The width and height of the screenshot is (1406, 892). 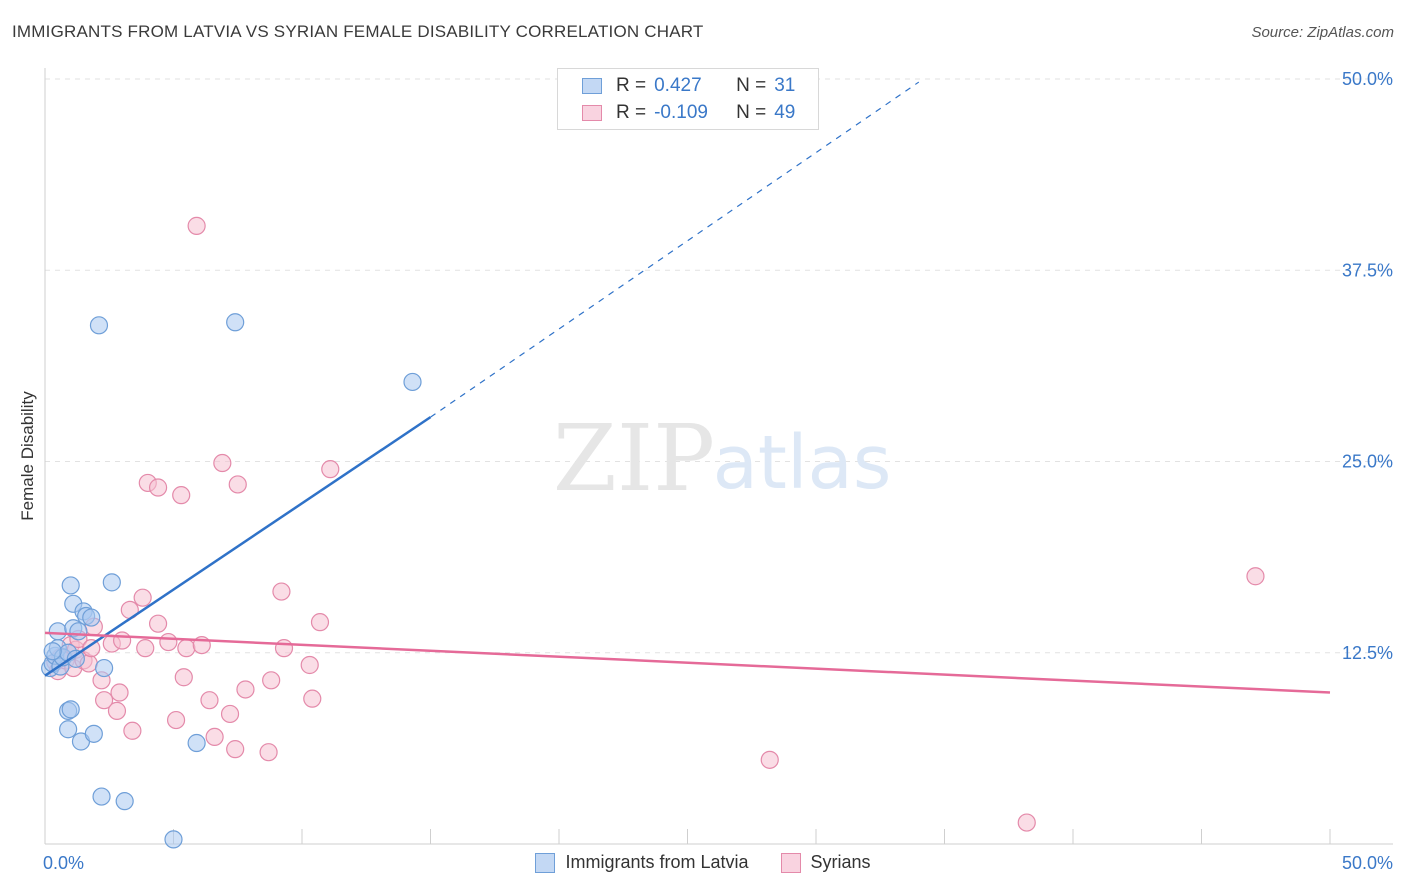 What do you see at coordinates (1367, 653) in the screenshot?
I see `y-tick-label: 12.5%` at bounding box center [1367, 653].